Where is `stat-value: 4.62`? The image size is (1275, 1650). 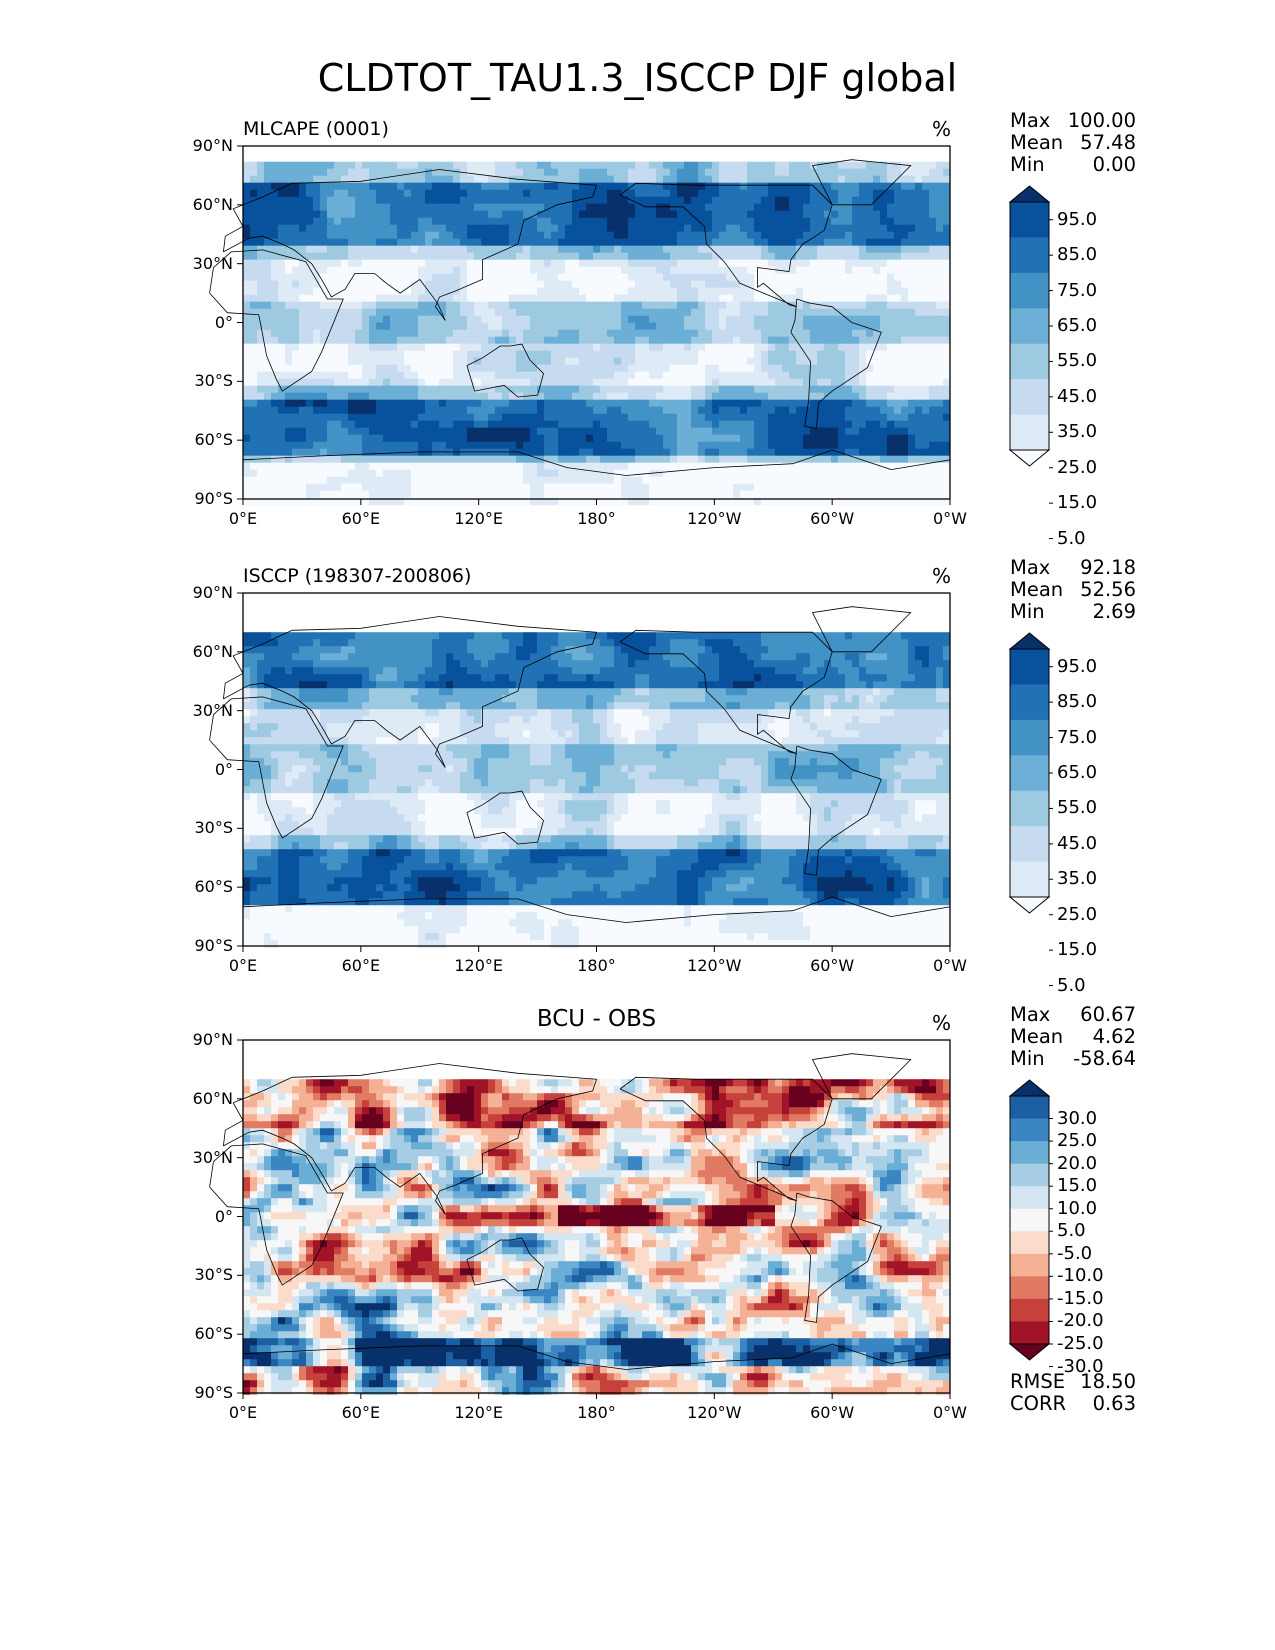
stat-value: 4.62 is located at coordinates (1114, 1036).